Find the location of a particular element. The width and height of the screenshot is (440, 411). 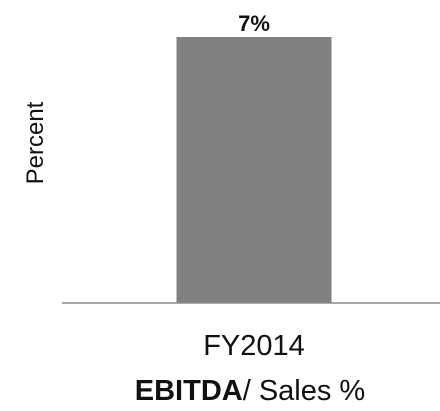

x-axis-title-bold: EBITDA is located at coordinates (189, 391).